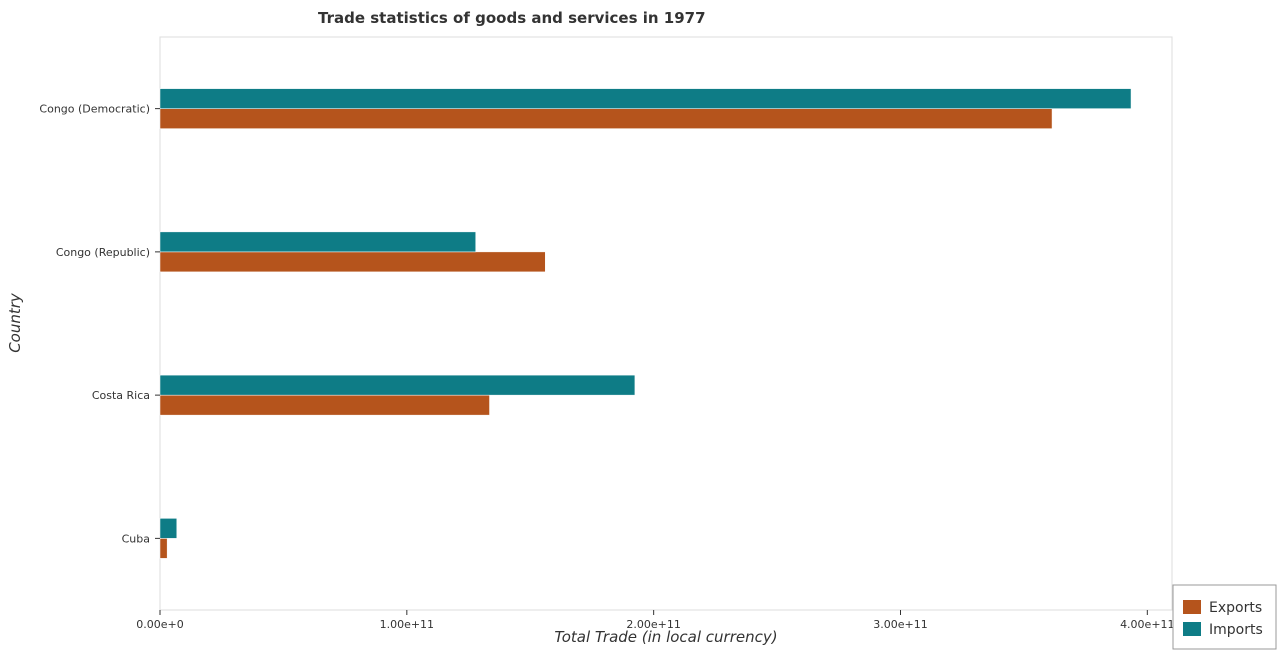  I want to click on x-tick-label: 0.00e+0, so click(159, 624).